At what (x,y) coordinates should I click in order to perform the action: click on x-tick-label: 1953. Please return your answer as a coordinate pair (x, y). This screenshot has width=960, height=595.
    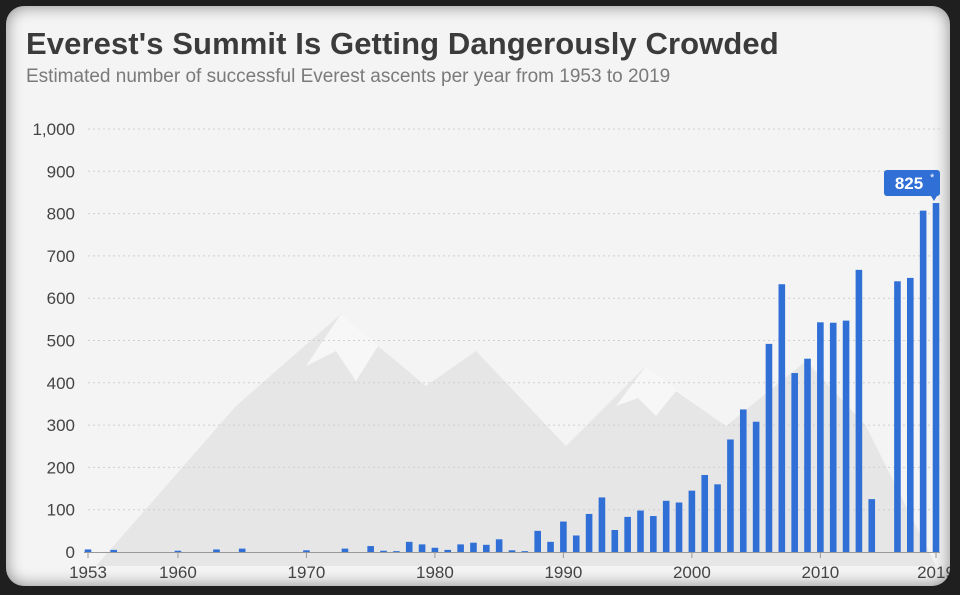
    Looking at the image, I should click on (88, 572).